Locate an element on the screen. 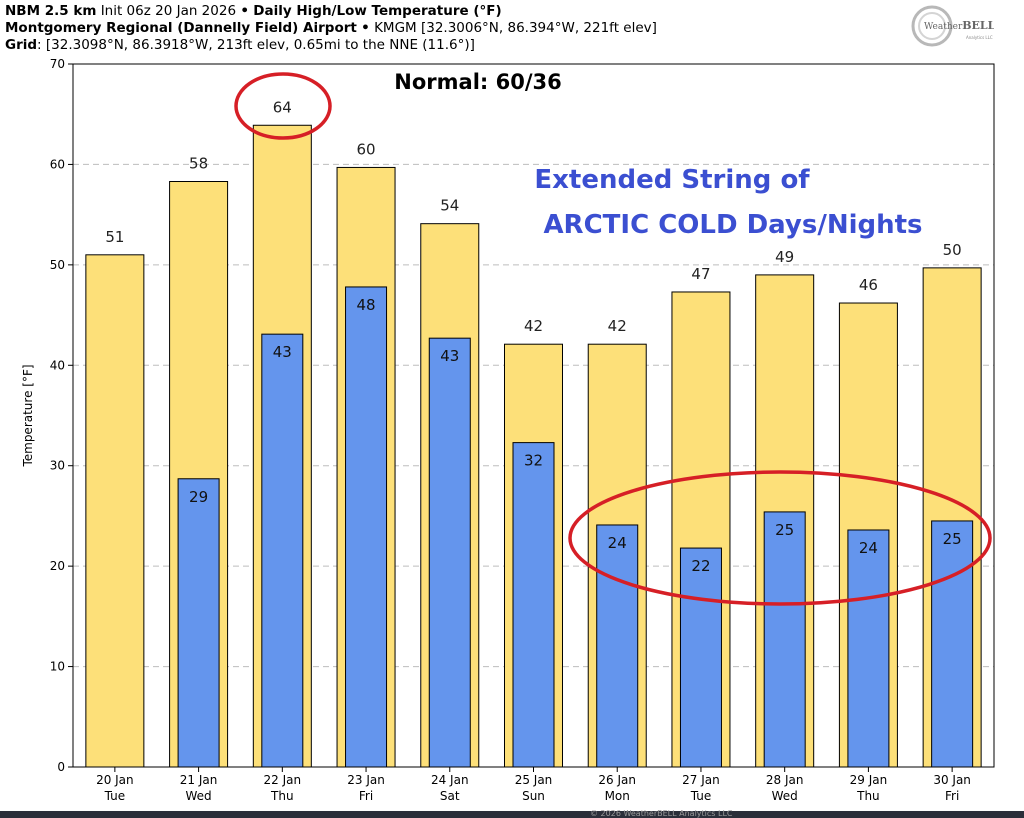 The width and height of the screenshot is (1024, 818). y-tick-label: 60 is located at coordinates (57, 164).